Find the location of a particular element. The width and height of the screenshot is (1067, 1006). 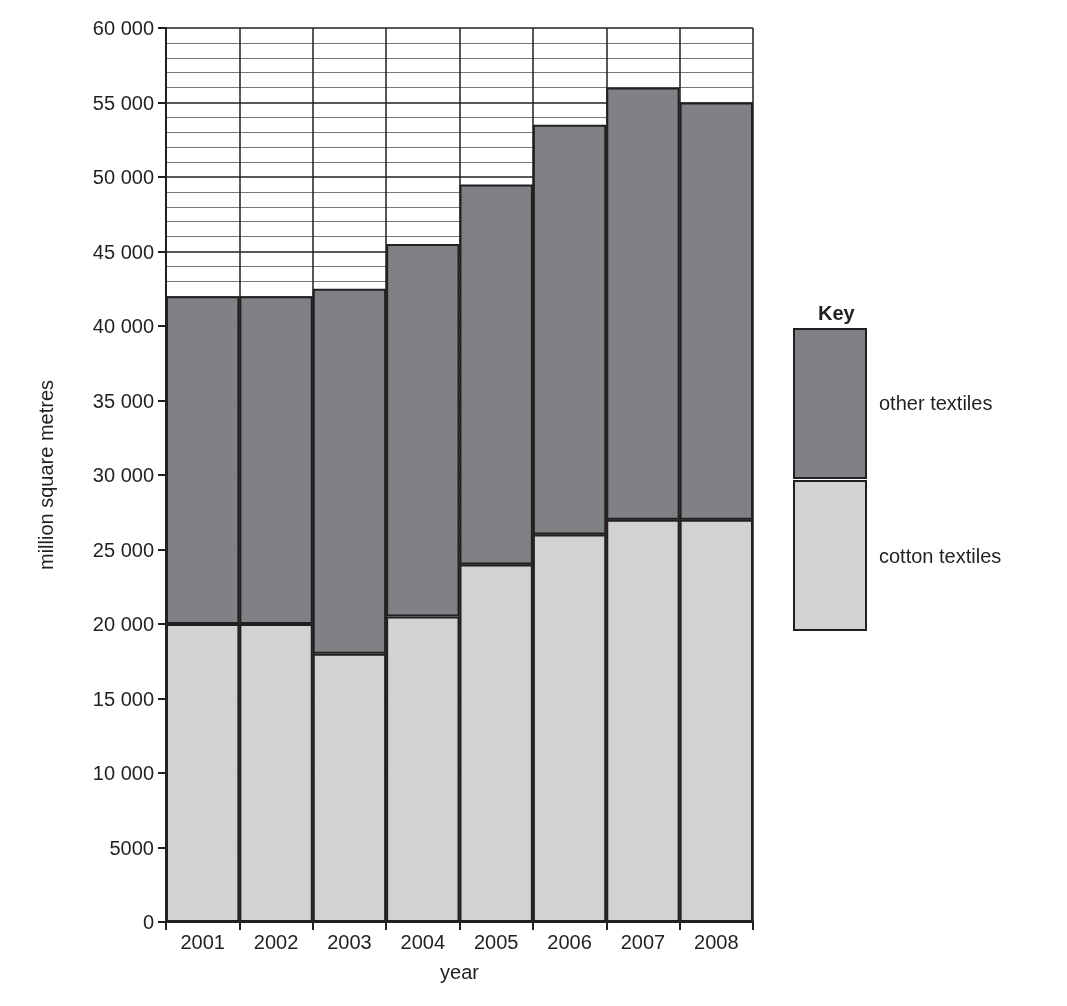

y-axis-title: million square metres is located at coordinates (46, 475).